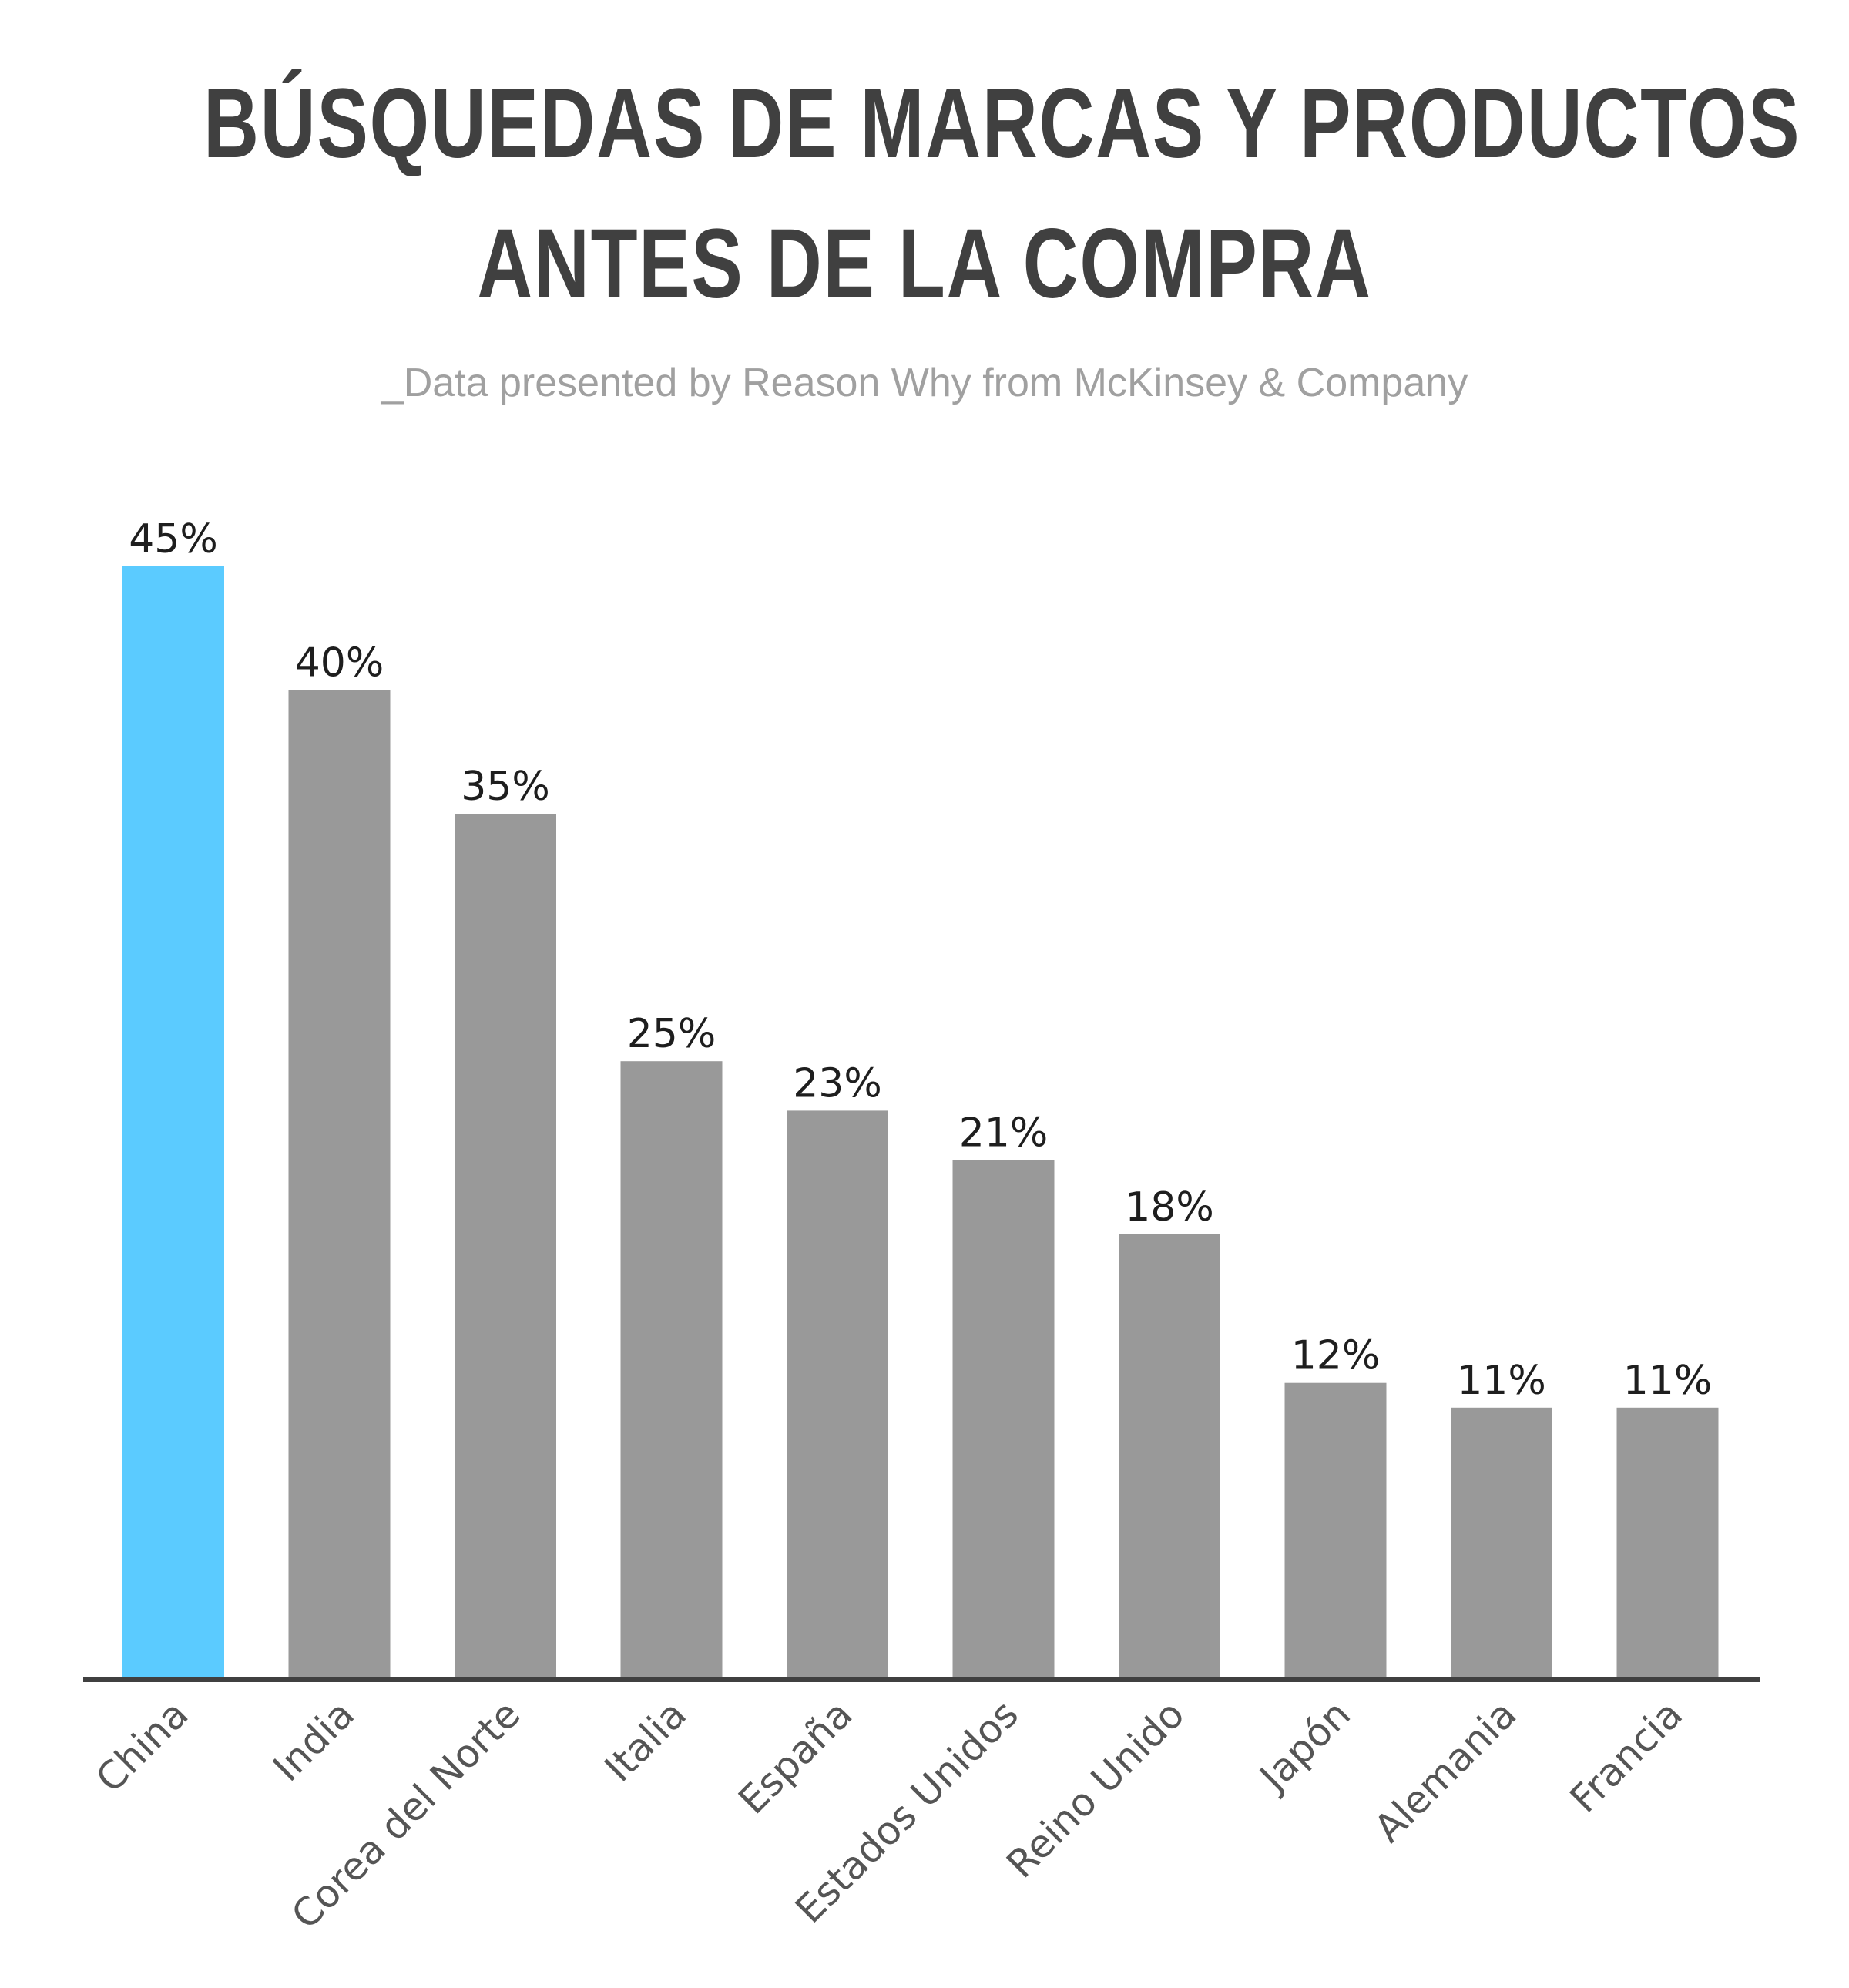 This screenshot has width=1849, height=1988. What do you see at coordinates (173, 1123) in the screenshot?
I see `bar-china` at bounding box center [173, 1123].